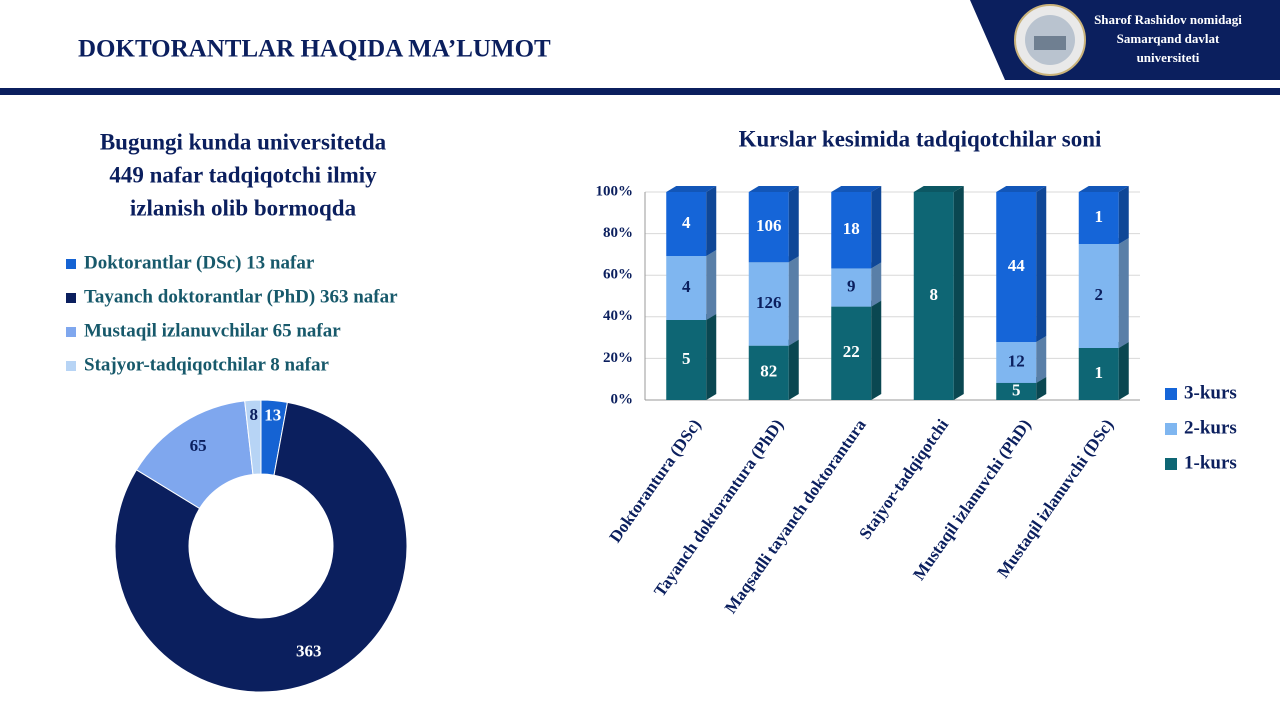 This screenshot has height=720, width=1280. I want to click on data-label: 363, so click(309, 651).